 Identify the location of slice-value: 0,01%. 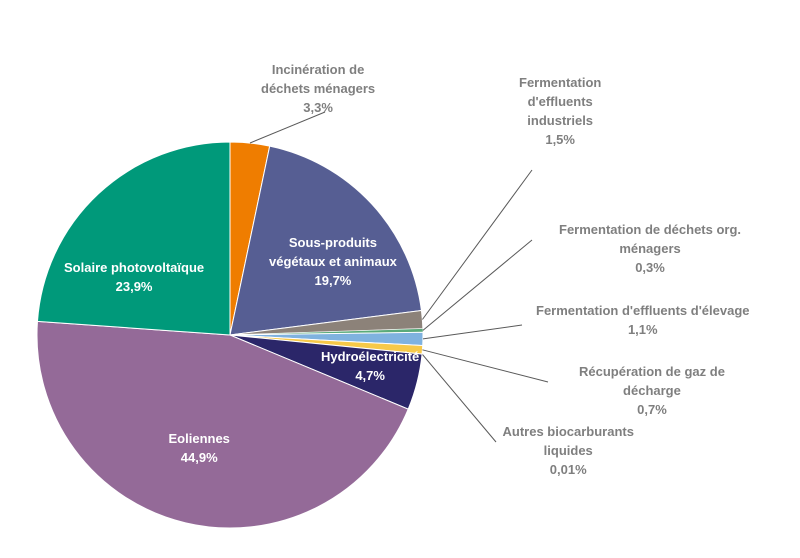
(568, 469).